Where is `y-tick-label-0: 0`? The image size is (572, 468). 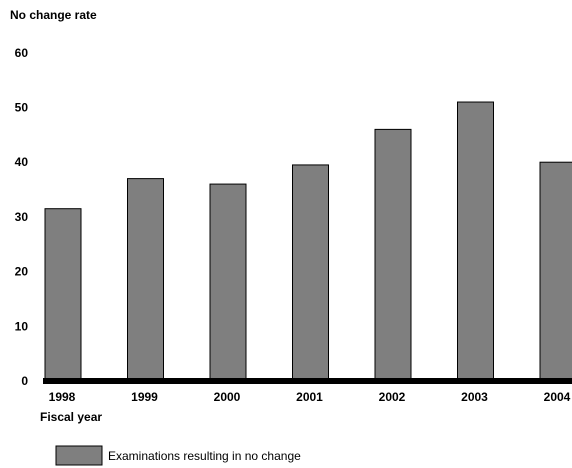
y-tick-label-0: 0 is located at coordinates (24, 381).